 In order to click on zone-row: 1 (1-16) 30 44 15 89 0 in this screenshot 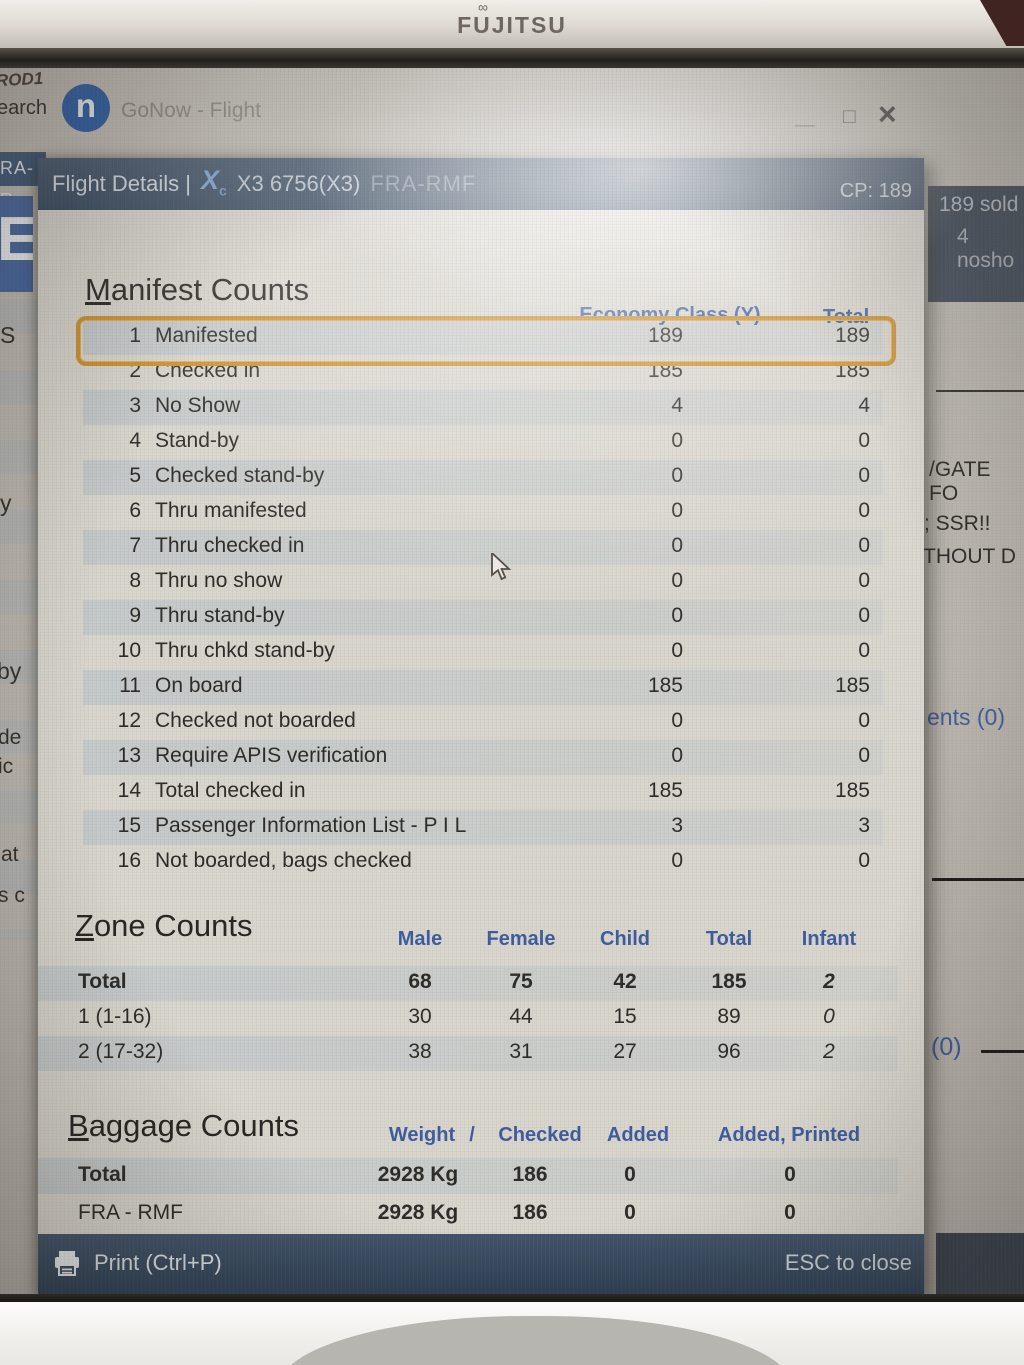, I will do `click(456, 1016)`.